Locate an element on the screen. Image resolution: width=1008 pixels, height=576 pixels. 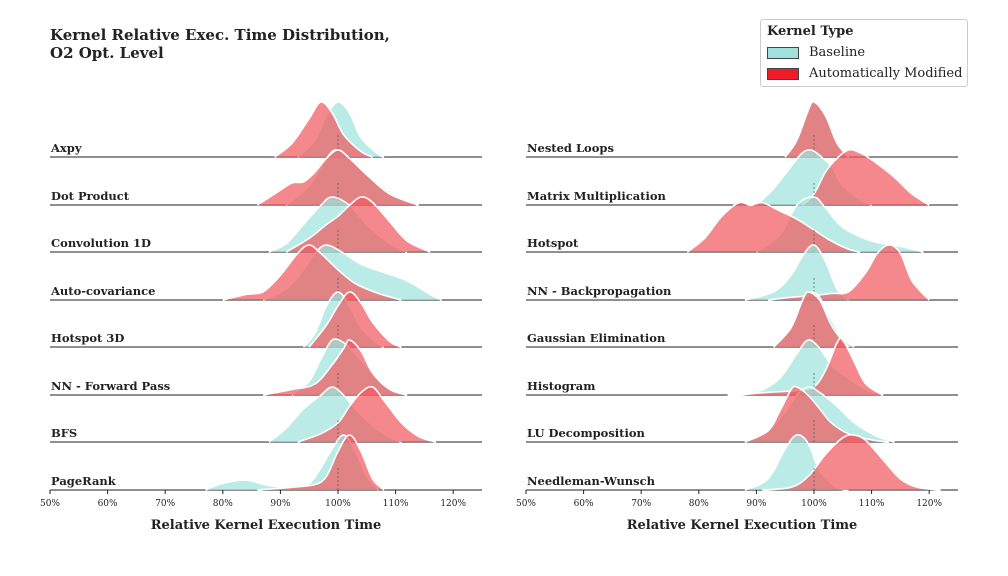
row-label-1-3: NN - Backpropagation is located at coordinates (599, 291).